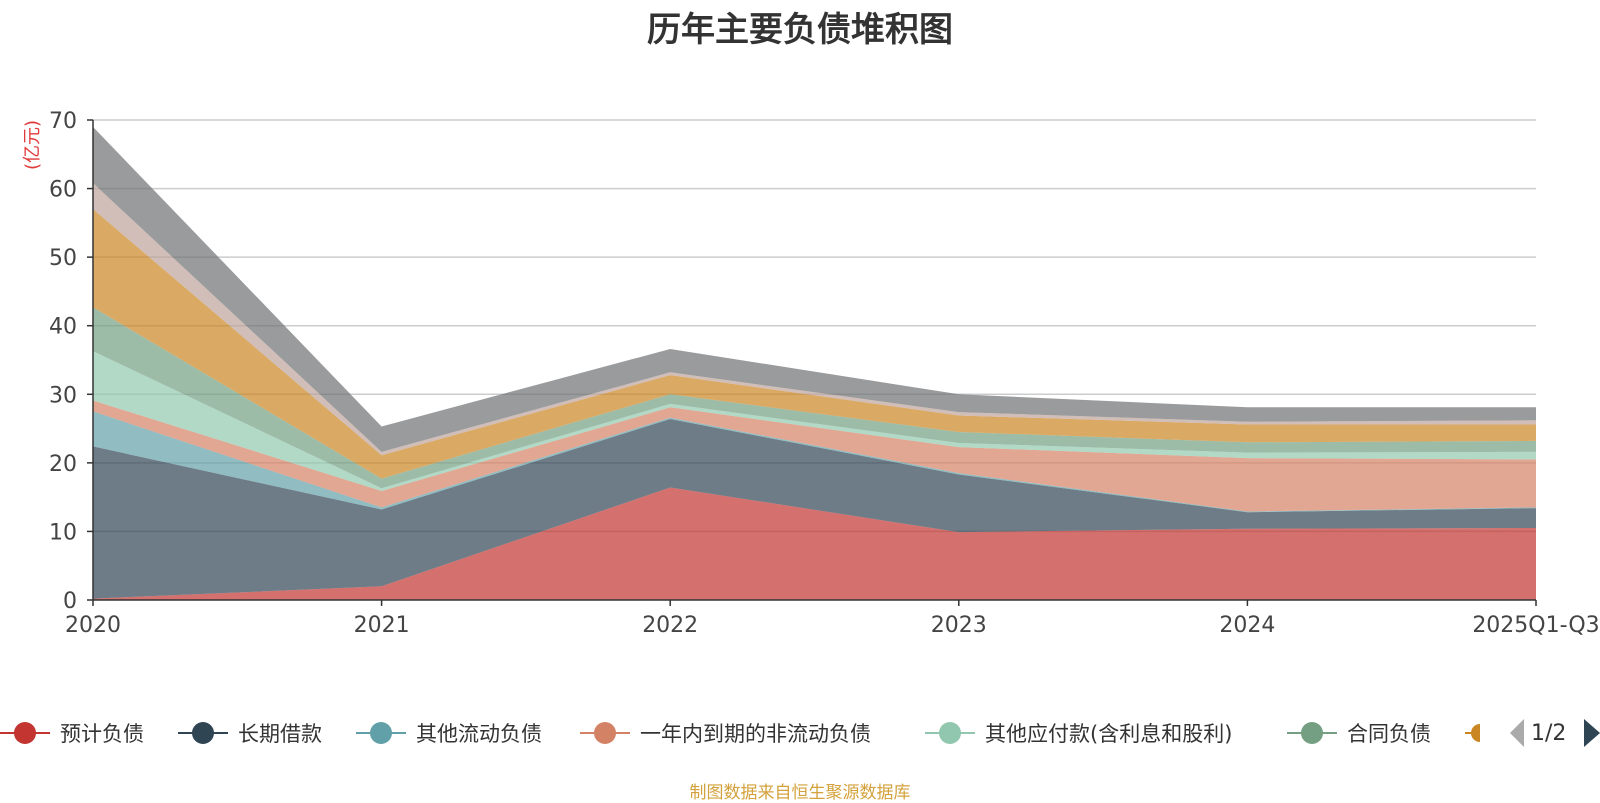 The width and height of the screenshot is (1600, 803). What do you see at coordinates (1548, 733) in the screenshot?
I see `legend-page-indicator: 1/2` at bounding box center [1548, 733].